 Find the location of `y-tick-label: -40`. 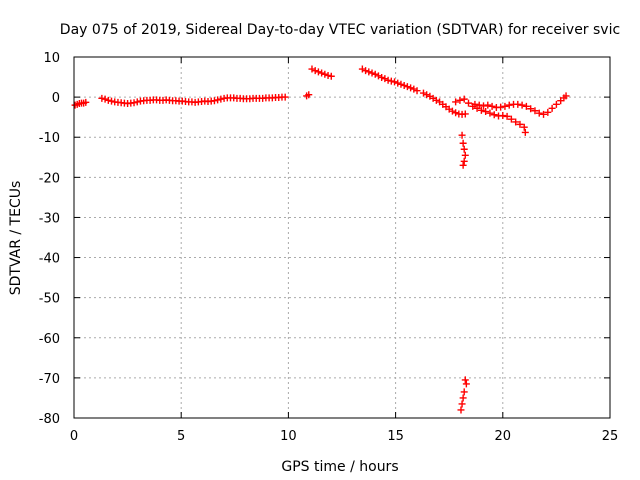

y-tick-label: -40 is located at coordinates (49, 259).